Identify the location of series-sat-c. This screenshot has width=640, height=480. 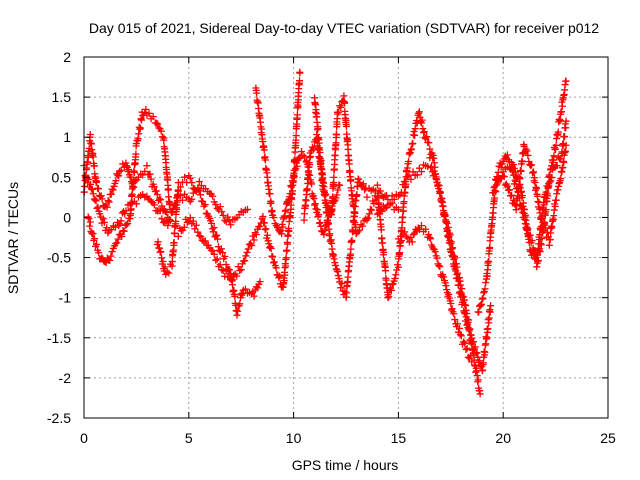
(165, 199).